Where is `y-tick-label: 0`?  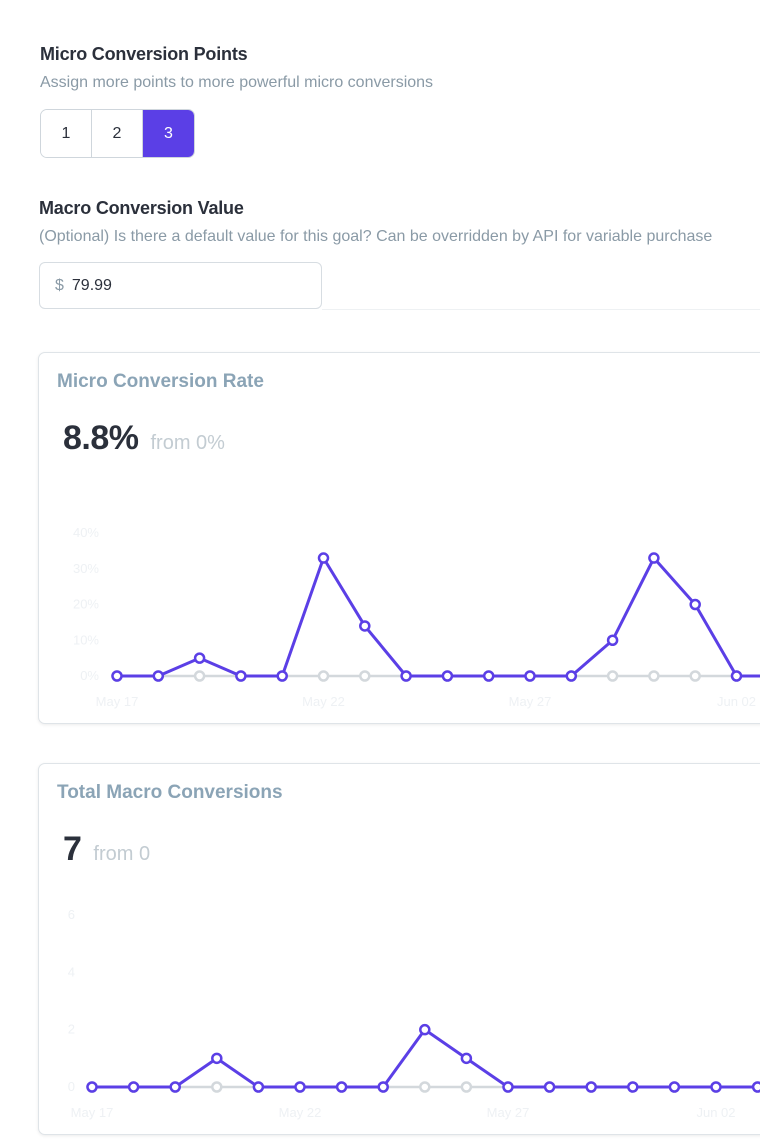
y-tick-label: 0 is located at coordinates (71, 1086).